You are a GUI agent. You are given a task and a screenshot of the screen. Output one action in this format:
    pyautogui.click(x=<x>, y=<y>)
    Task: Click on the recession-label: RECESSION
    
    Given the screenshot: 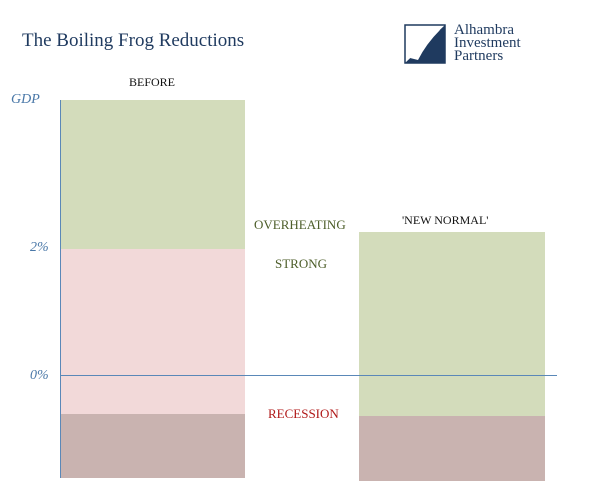 What is the action you would take?
    pyautogui.click(x=303, y=413)
    